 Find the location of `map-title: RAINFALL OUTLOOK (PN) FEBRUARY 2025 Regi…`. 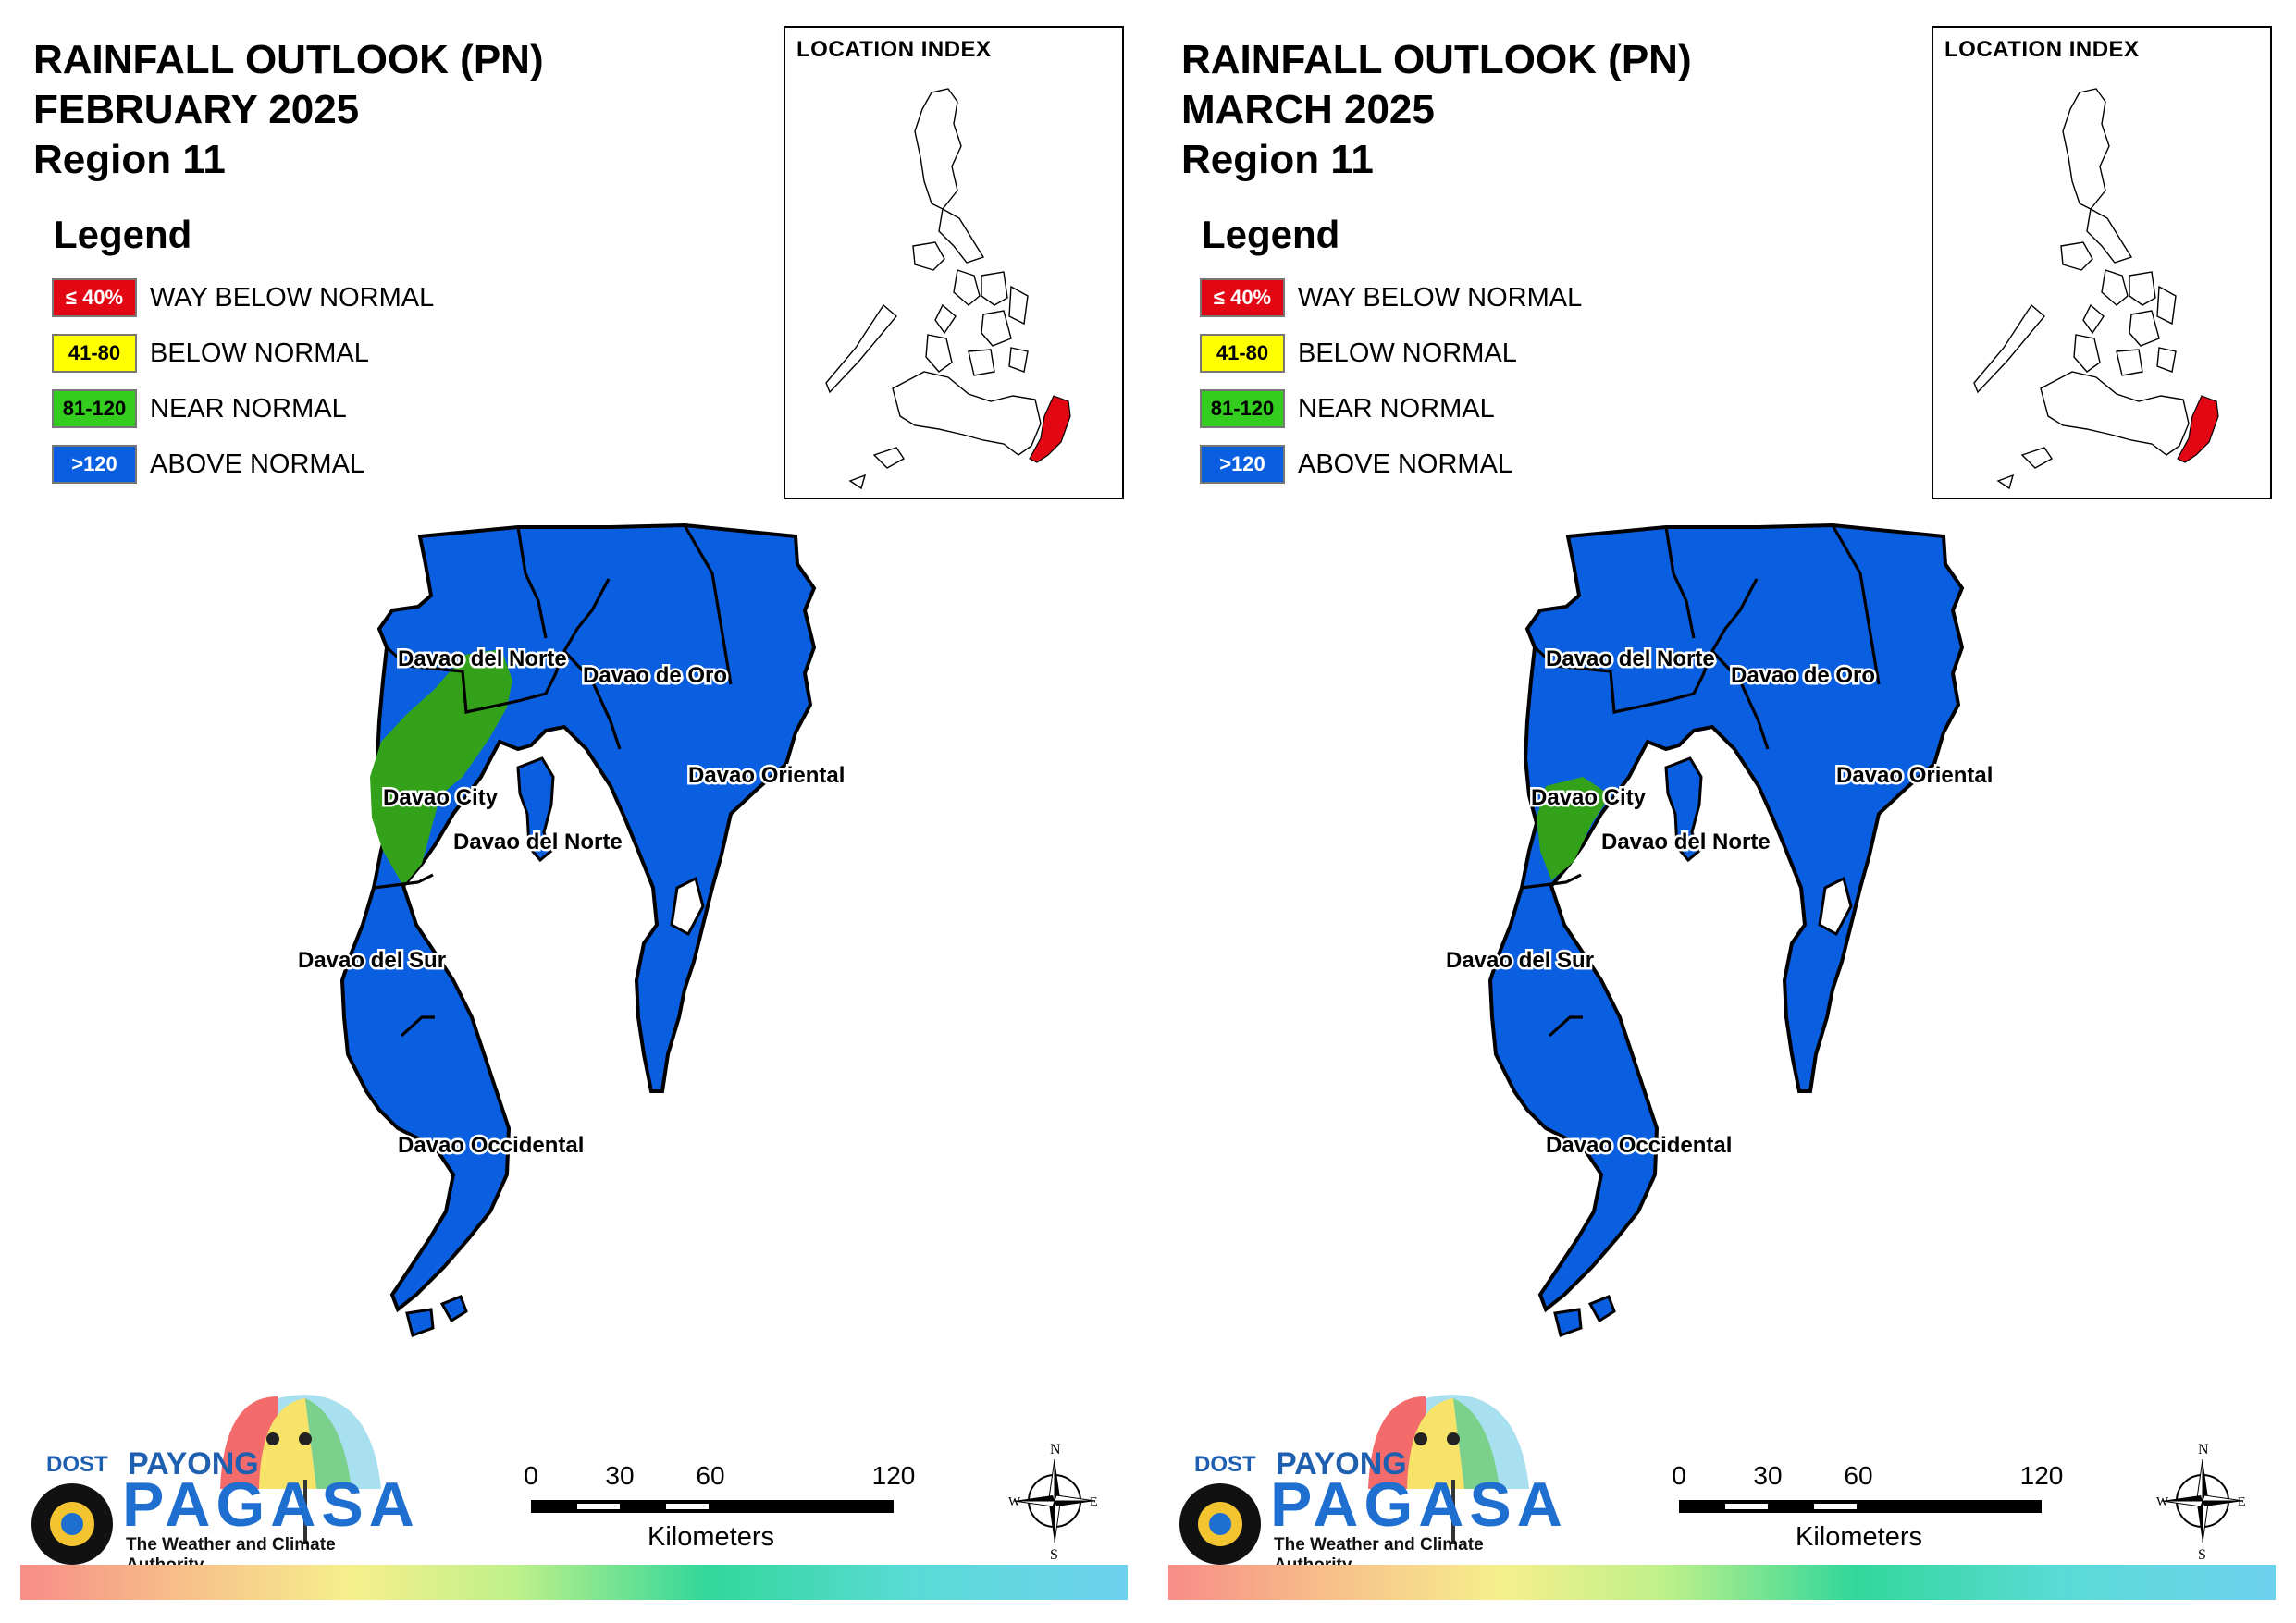

map-title: RAINFALL OUTLOOK (PN) FEBRUARY 2025 Regi… is located at coordinates (288, 109).